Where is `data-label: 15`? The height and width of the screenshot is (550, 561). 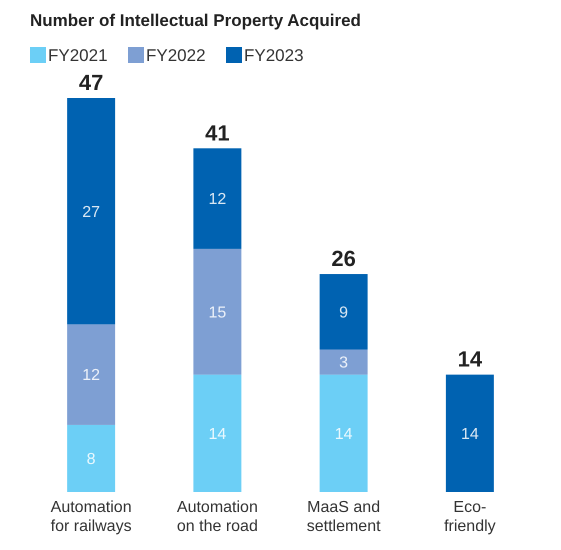 data-label: 15 is located at coordinates (217, 313).